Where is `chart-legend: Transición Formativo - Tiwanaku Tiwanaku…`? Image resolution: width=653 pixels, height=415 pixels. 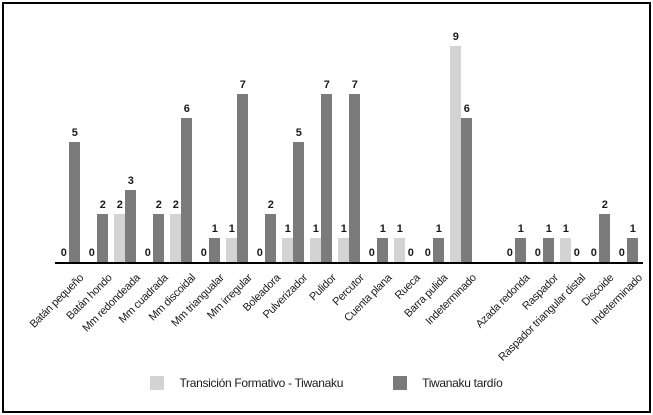
chart-legend: Transición Formativo - Tiwanaku Tiwanaku… is located at coordinates (326, 383).